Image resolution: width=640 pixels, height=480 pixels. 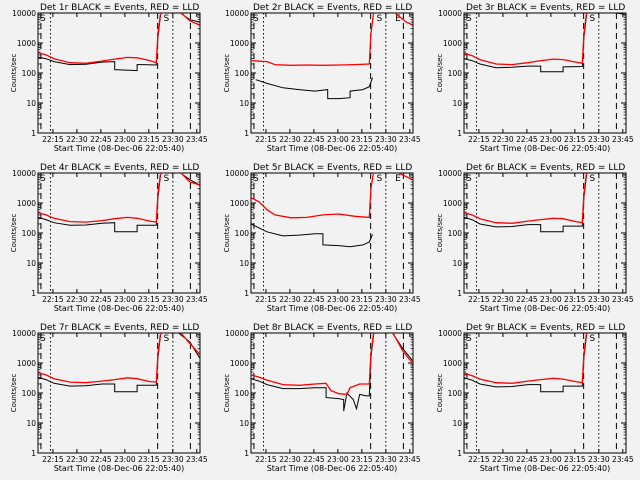 I want to click on panel-title: Det 9r BLACK = Events, RED = LLD, so click(x=545, y=328).